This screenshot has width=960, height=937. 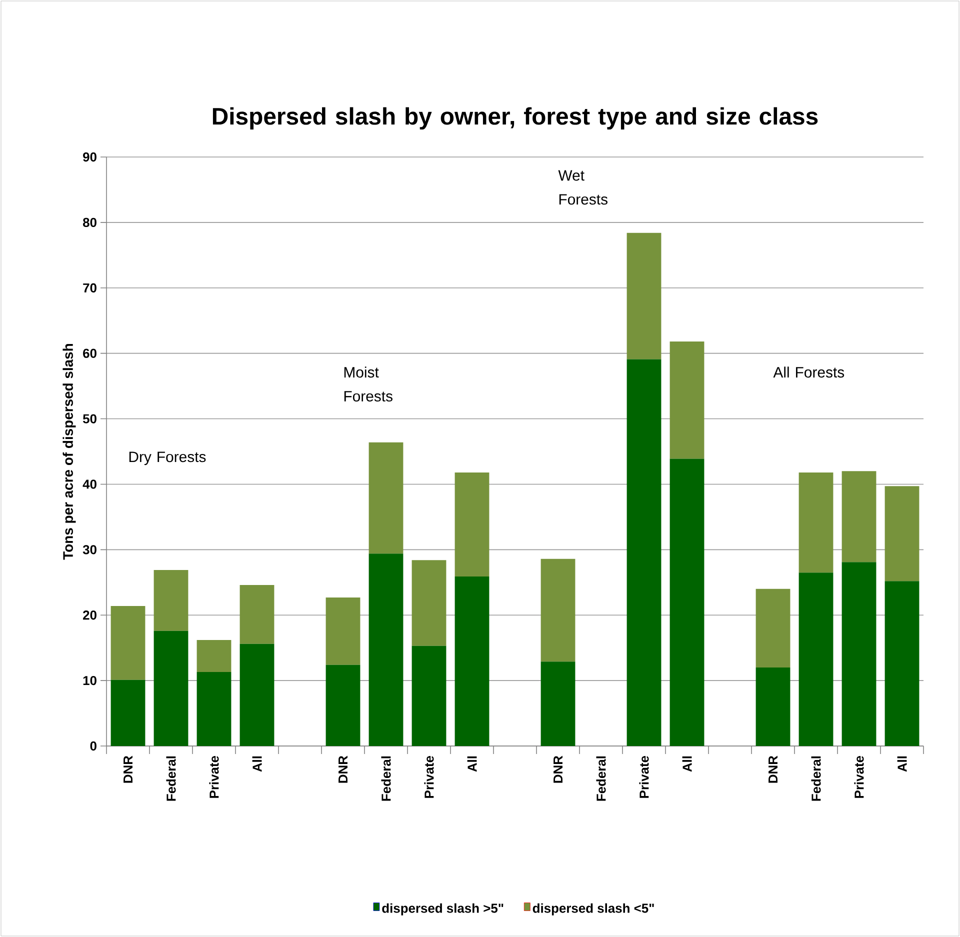 I want to click on y-tick-label: 20, so click(x=89, y=615).